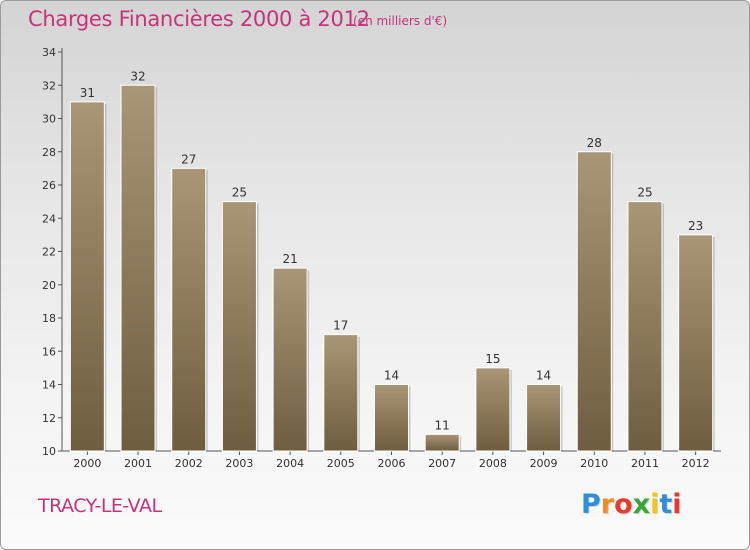  What do you see at coordinates (49, 252) in the screenshot?
I see `y-tick-label: 22` at bounding box center [49, 252].